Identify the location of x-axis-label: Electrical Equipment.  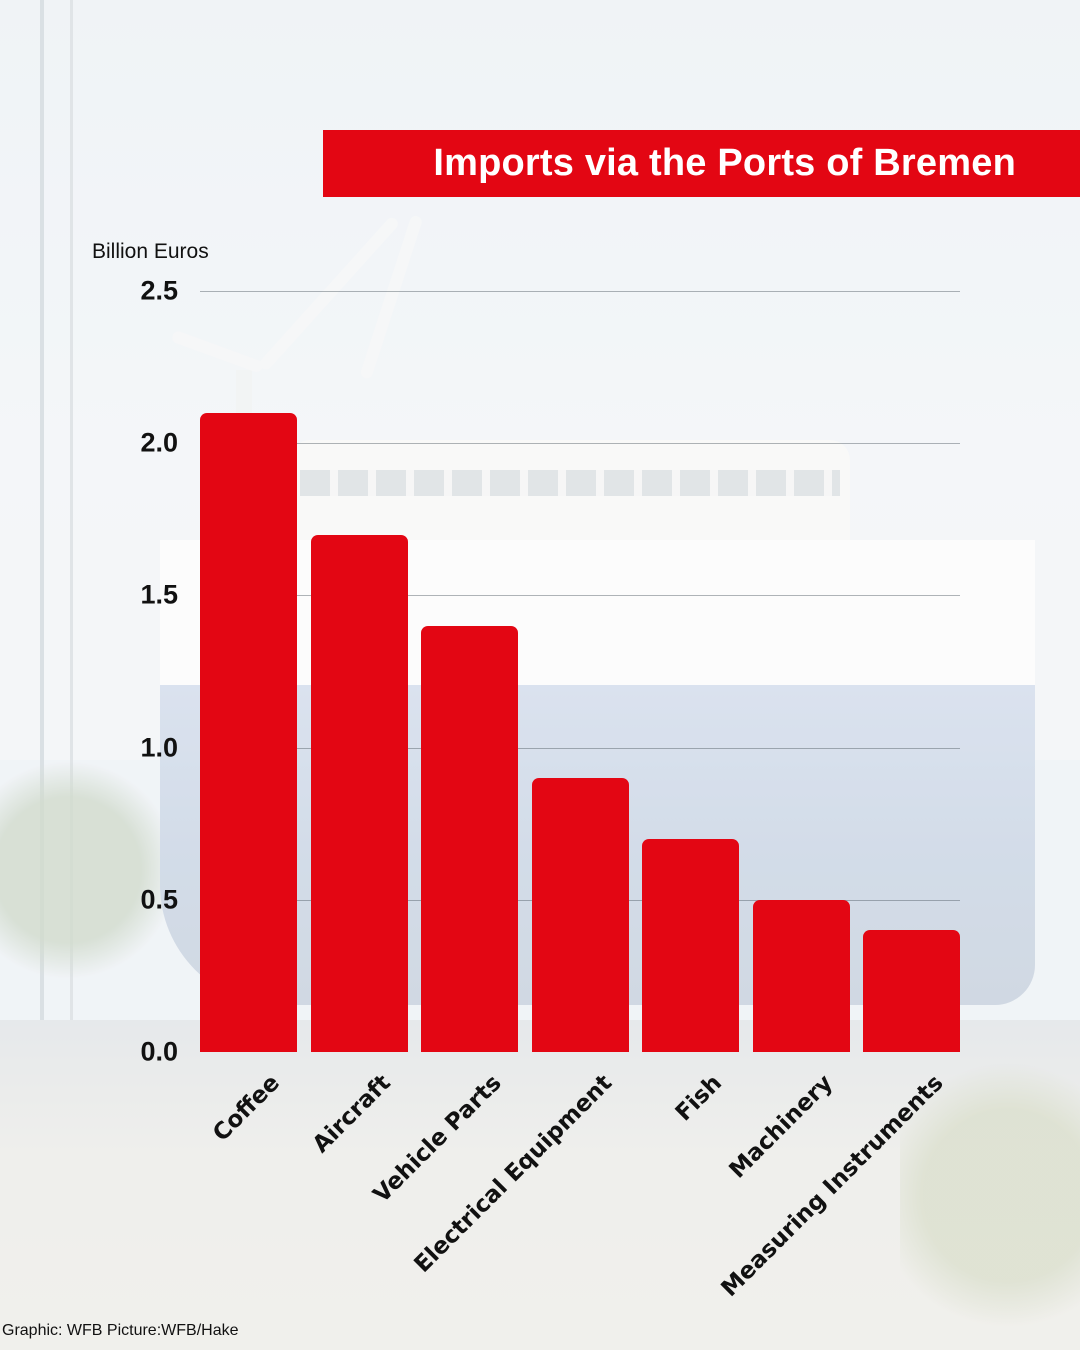
(512, 1174).